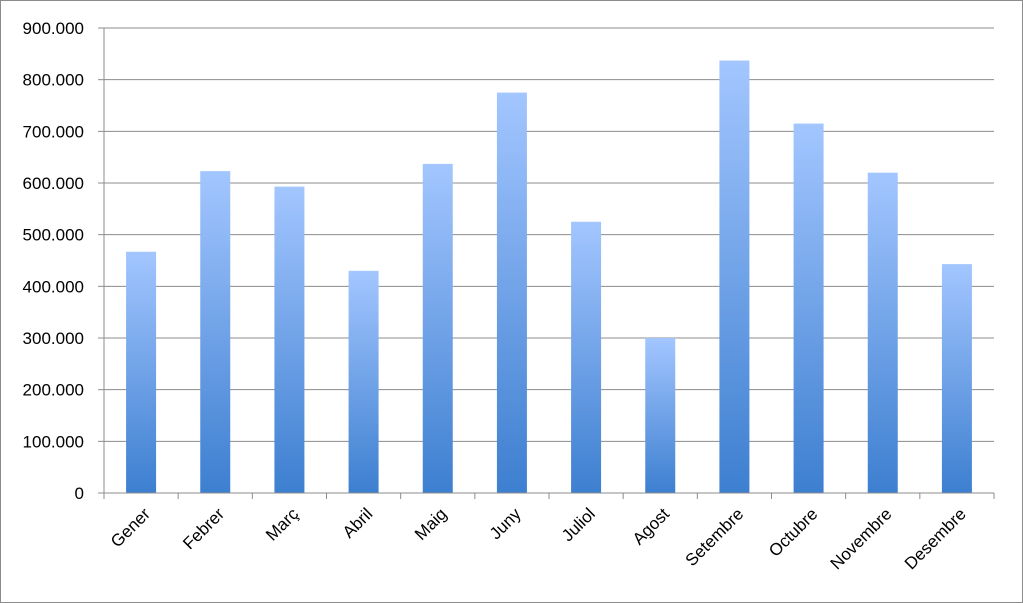  I want to click on x-tick-label: Desembre, so click(935, 538).